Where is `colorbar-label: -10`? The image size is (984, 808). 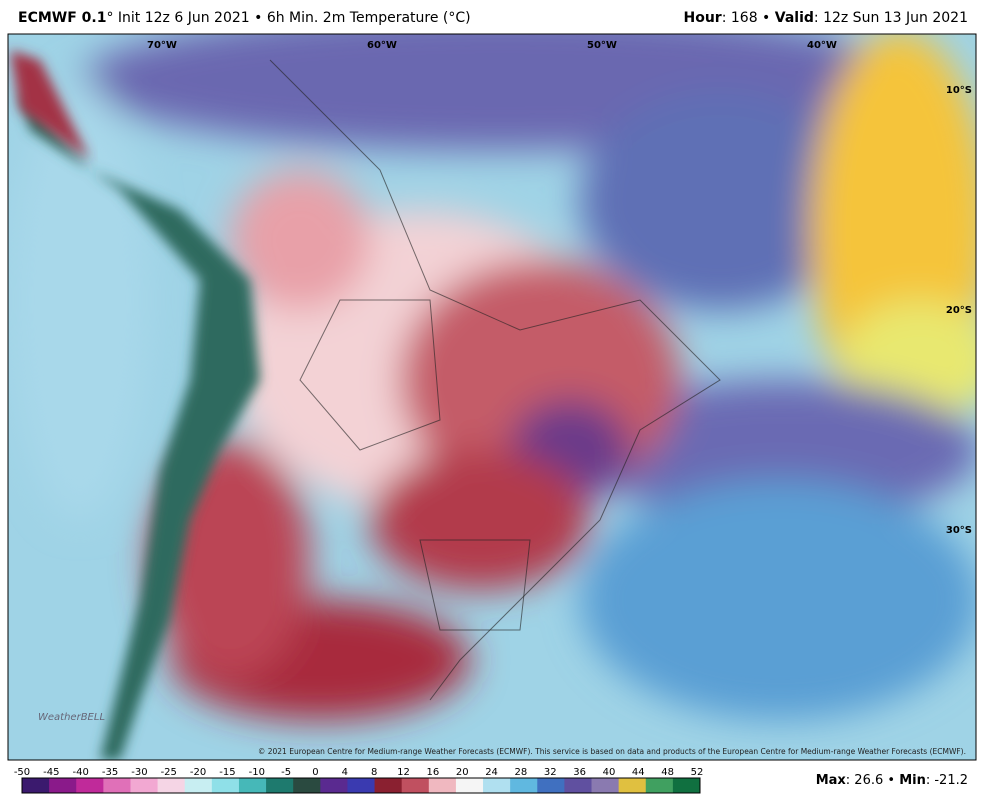
colorbar-label: -10 is located at coordinates (257, 772).